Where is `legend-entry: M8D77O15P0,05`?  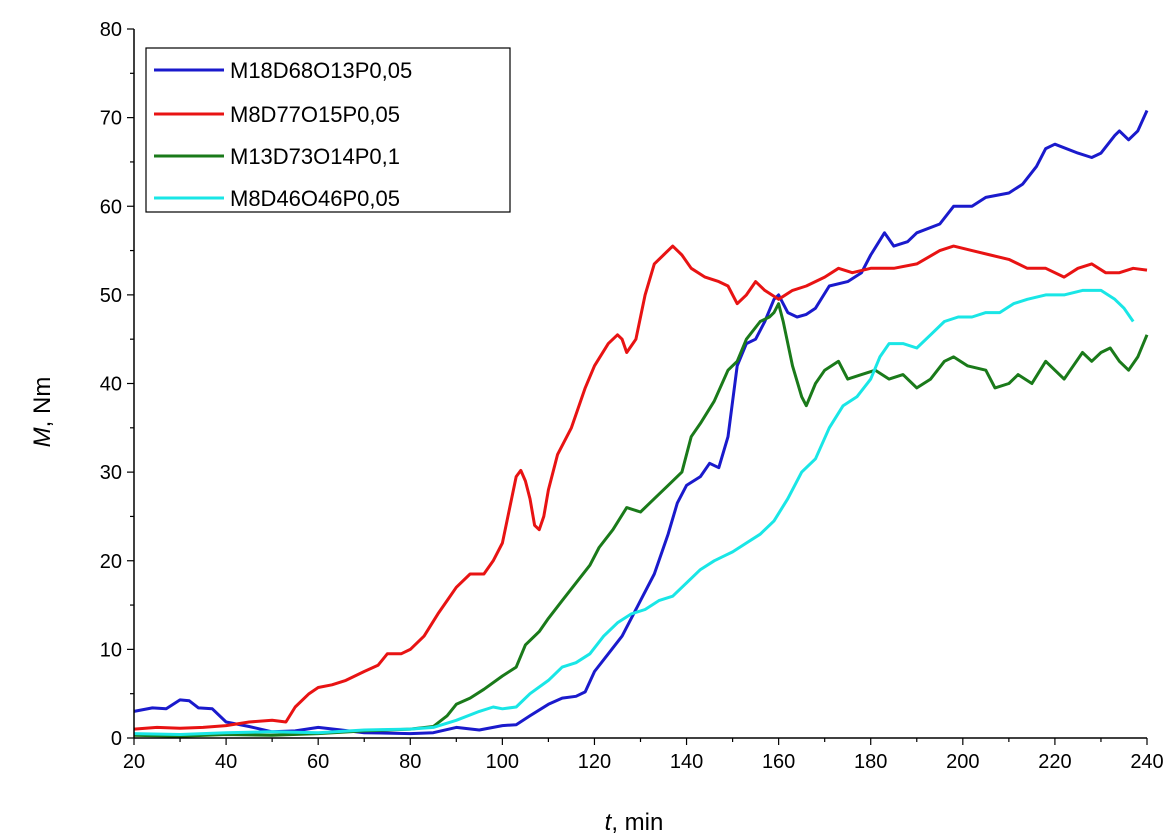
legend-entry: M8D77O15P0,05 is located at coordinates (277, 114).